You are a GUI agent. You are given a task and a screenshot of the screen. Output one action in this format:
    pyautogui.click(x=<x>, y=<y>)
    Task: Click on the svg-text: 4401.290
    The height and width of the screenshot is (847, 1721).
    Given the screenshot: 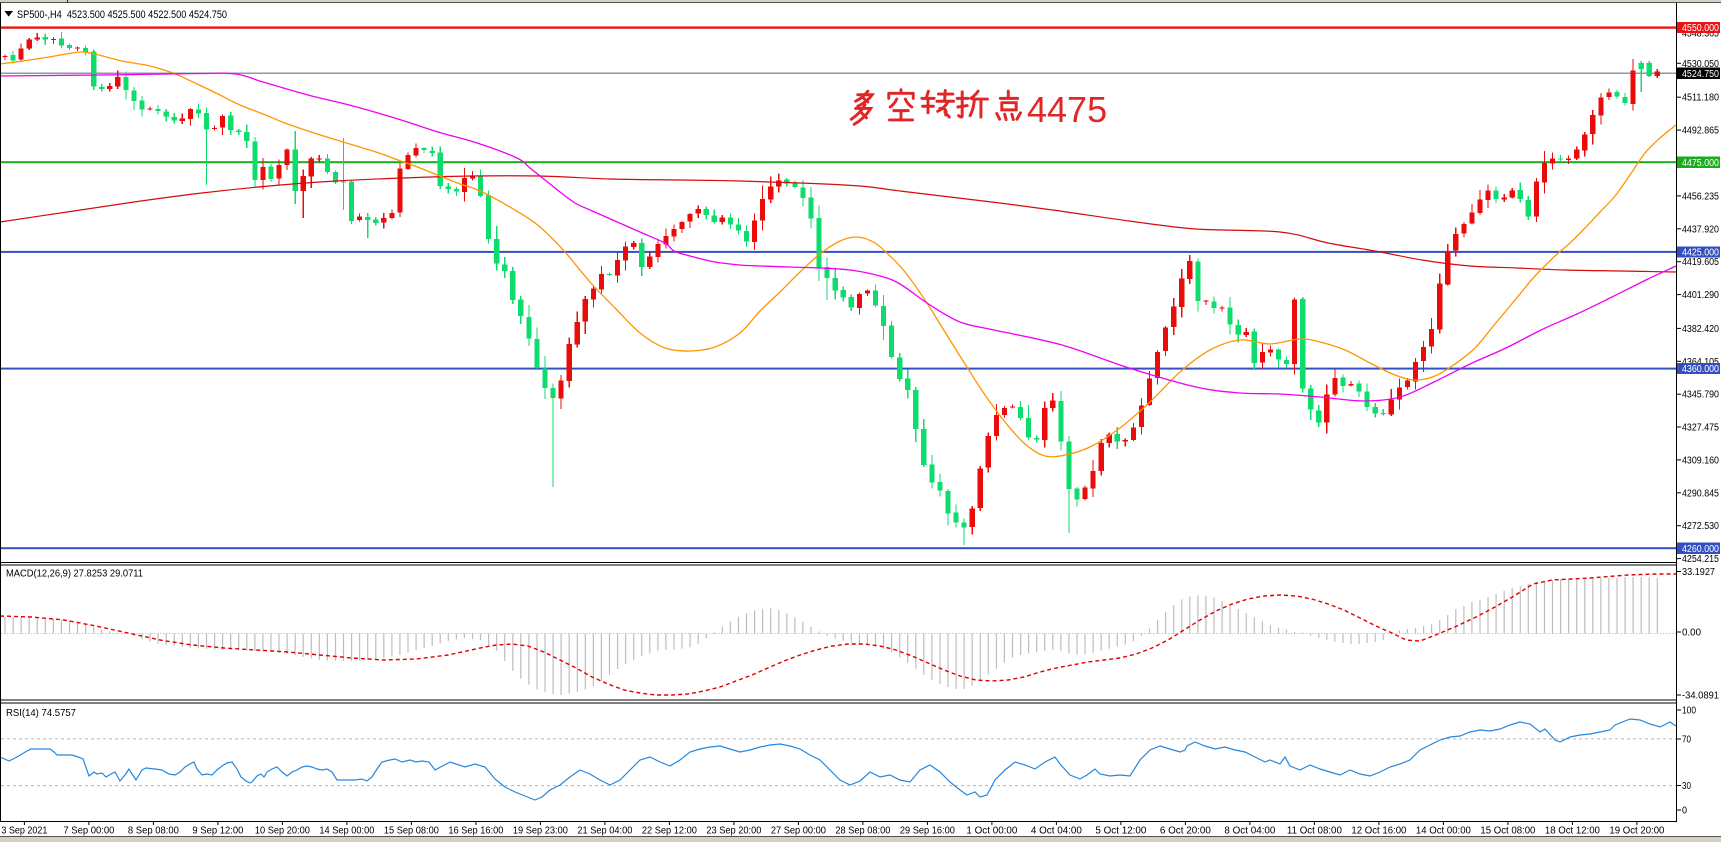 What is the action you would take?
    pyautogui.click(x=1700, y=295)
    